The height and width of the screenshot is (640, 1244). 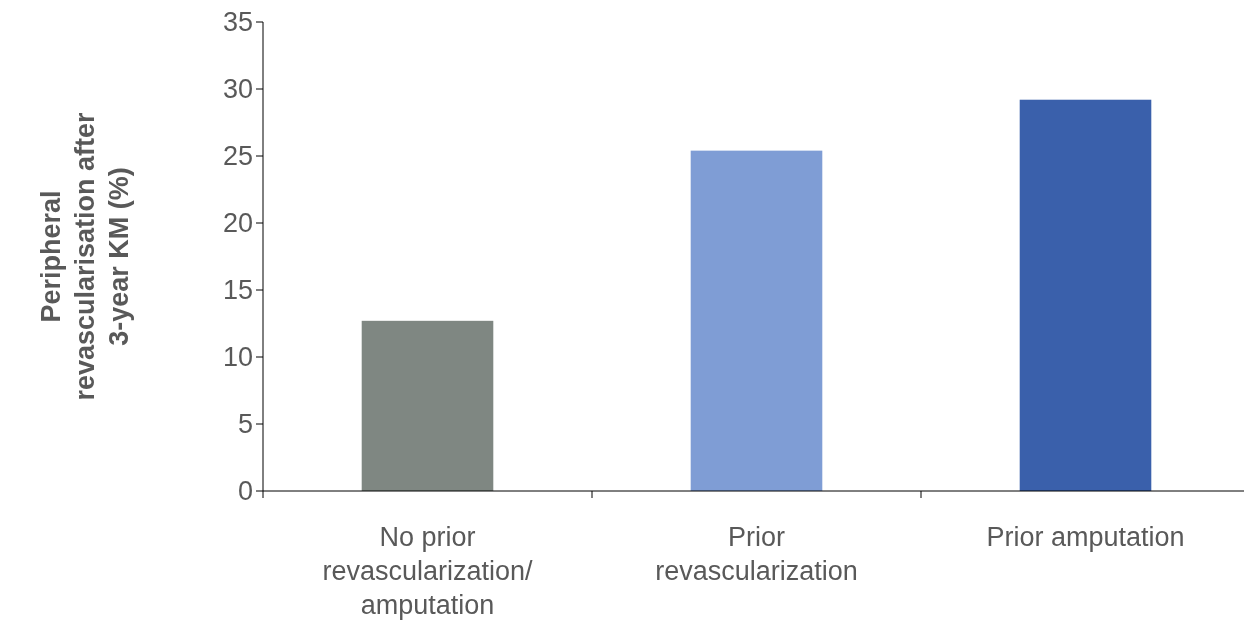 I want to click on y-axis-title: Peripheral revascularisation after 3-year KM (%), so click(x=85, y=256).